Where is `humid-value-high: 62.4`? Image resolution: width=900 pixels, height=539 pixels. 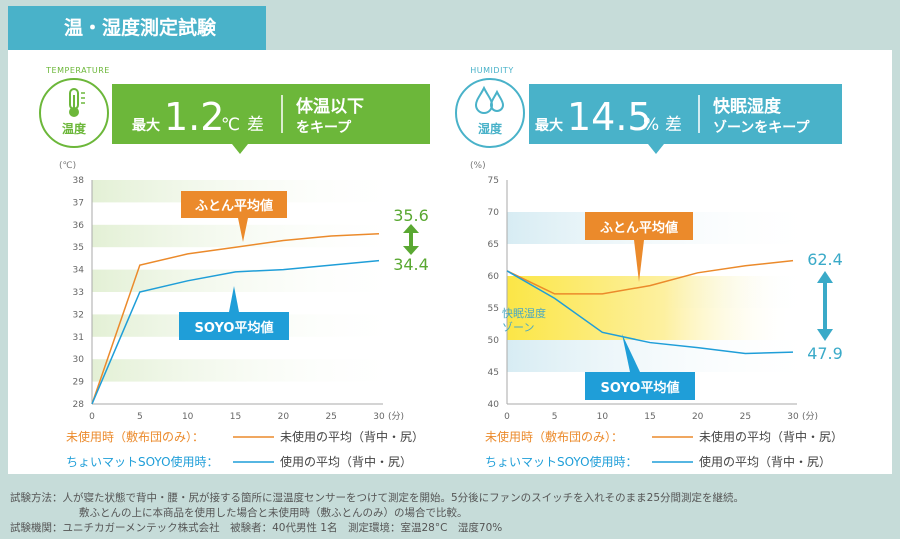 humid-value-high: 62.4 is located at coordinates (825, 259).